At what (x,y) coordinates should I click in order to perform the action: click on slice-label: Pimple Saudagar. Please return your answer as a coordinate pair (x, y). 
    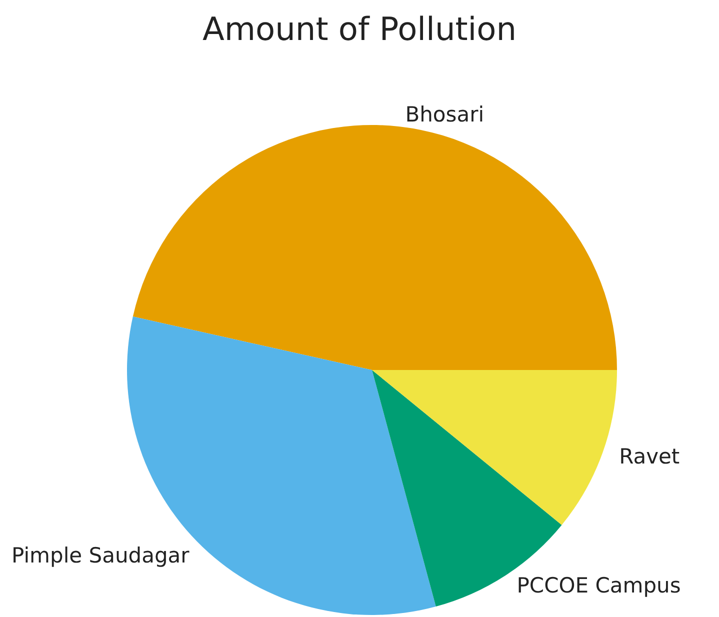
    Looking at the image, I should click on (101, 556).